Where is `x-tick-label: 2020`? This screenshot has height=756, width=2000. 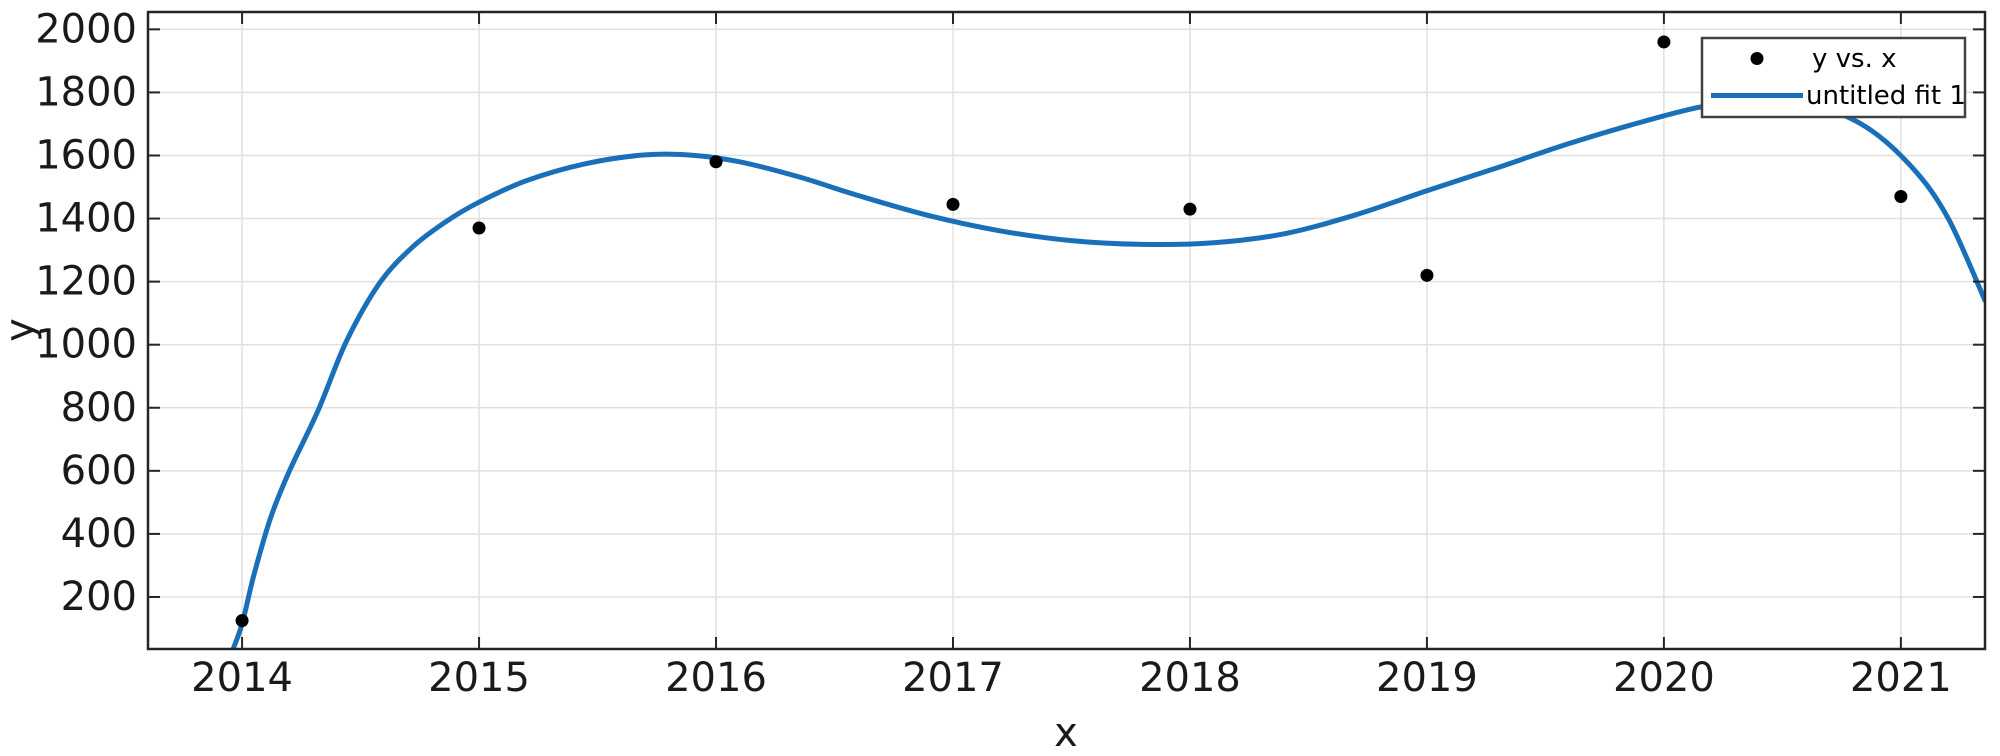
x-tick-label: 2020 is located at coordinates (1664, 678).